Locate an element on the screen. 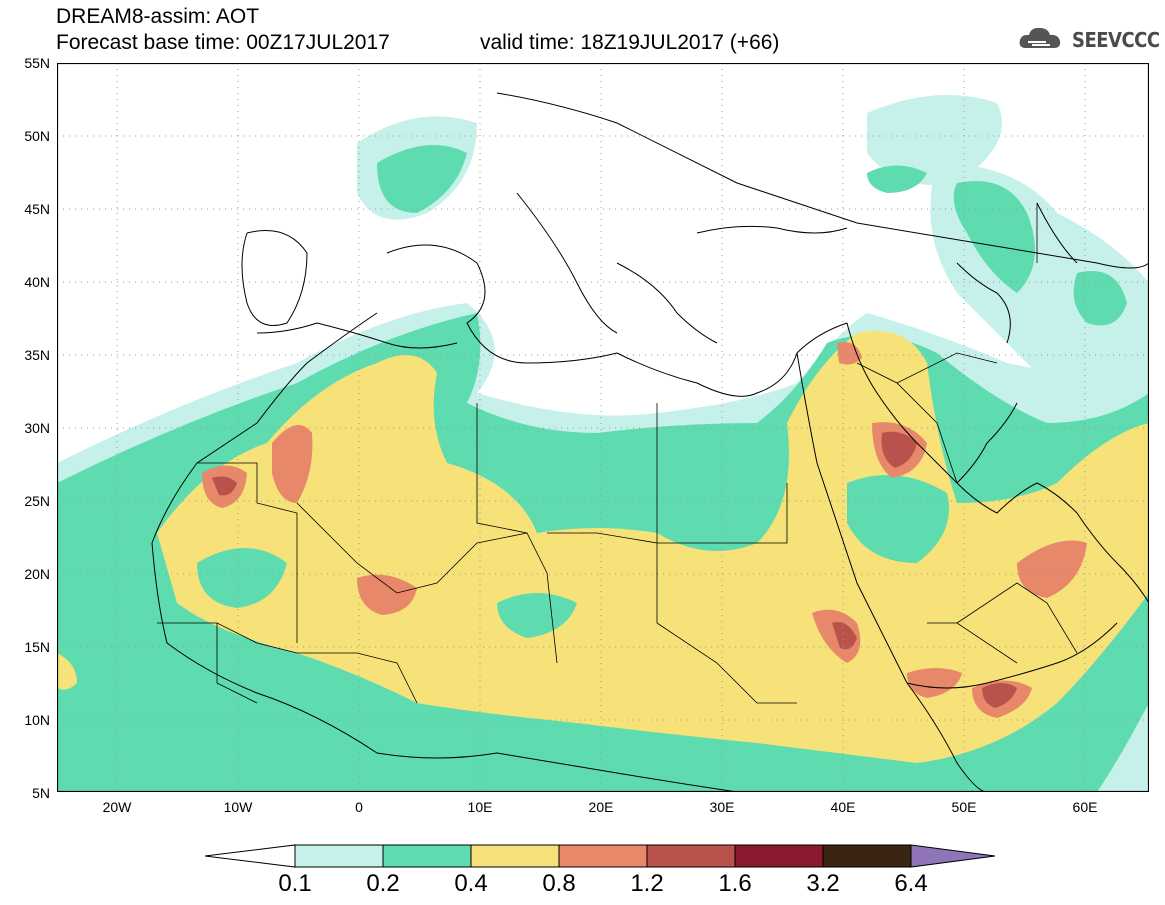 This screenshot has height=905, width=1165. lon-label: 10W is located at coordinates (238, 807).